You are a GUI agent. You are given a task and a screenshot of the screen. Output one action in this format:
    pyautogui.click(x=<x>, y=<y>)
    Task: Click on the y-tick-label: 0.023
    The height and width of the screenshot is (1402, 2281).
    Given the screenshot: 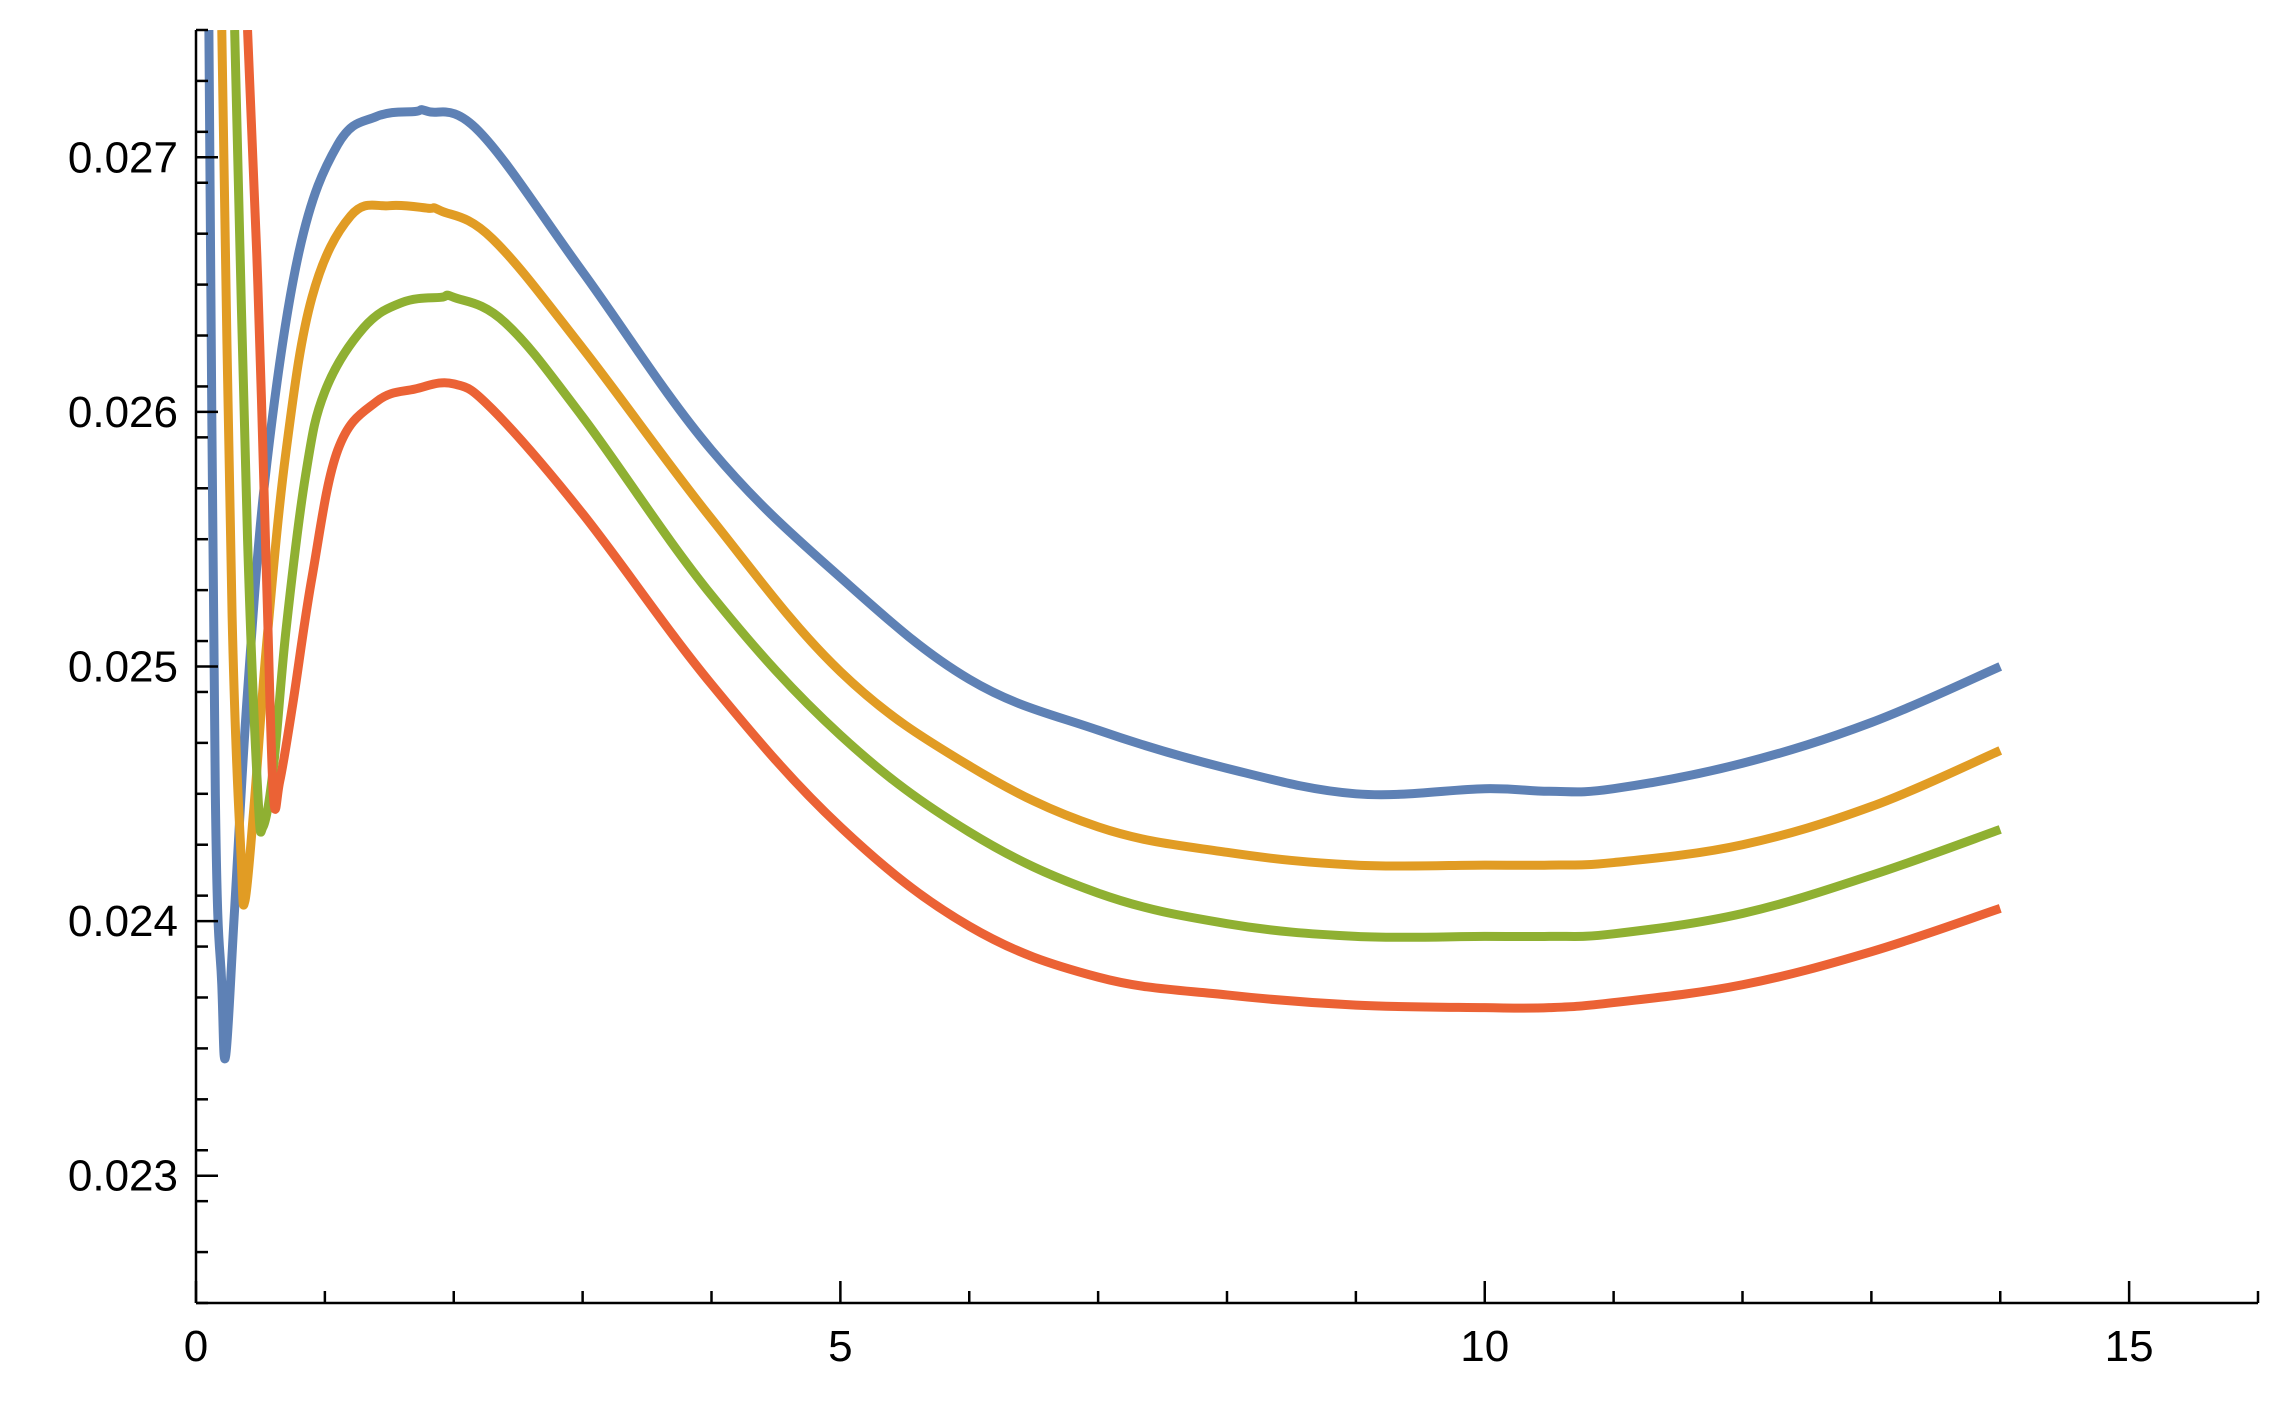 What is the action you would take?
    pyautogui.click(x=123, y=1176)
    